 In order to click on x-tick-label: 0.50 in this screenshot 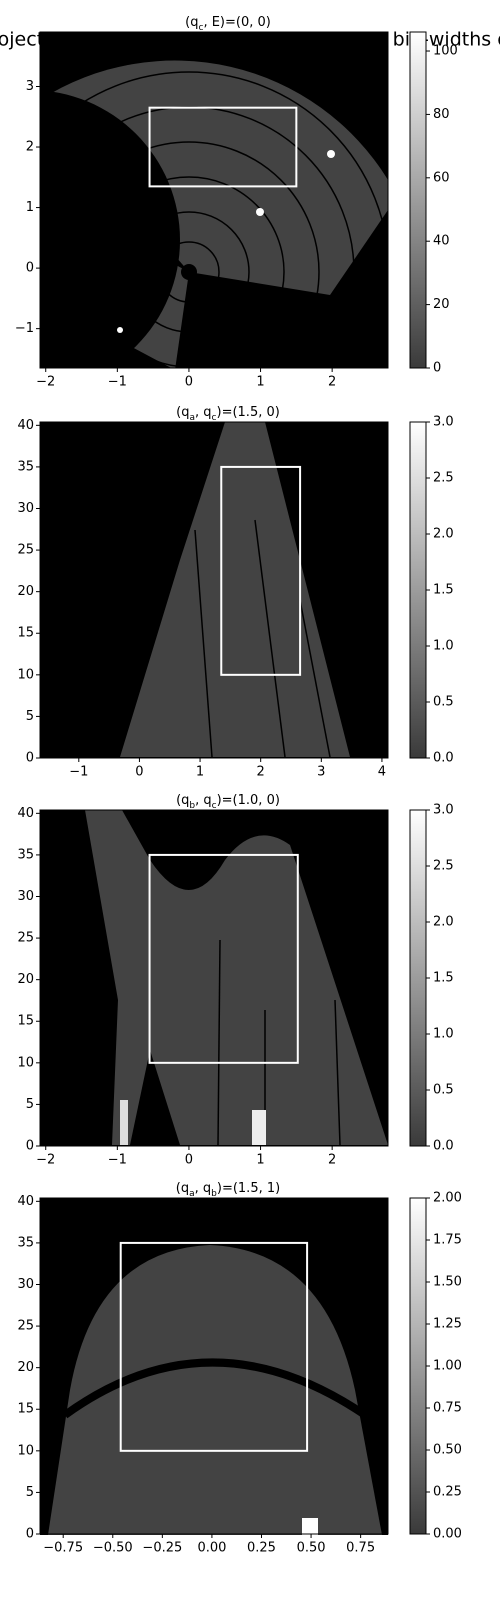, I will do `click(311, 1548)`.